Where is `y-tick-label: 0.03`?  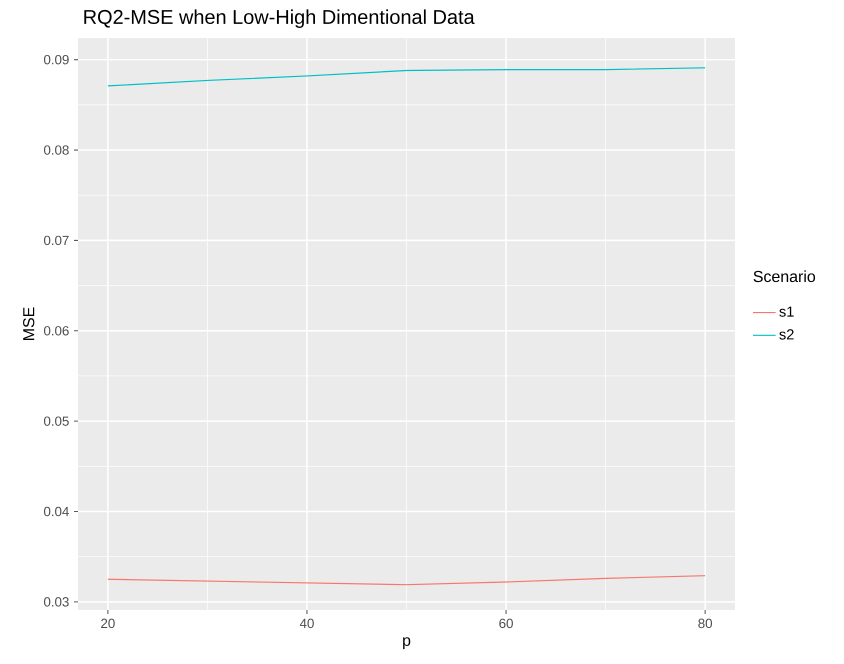 y-tick-label: 0.03 is located at coordinates (56, 602).